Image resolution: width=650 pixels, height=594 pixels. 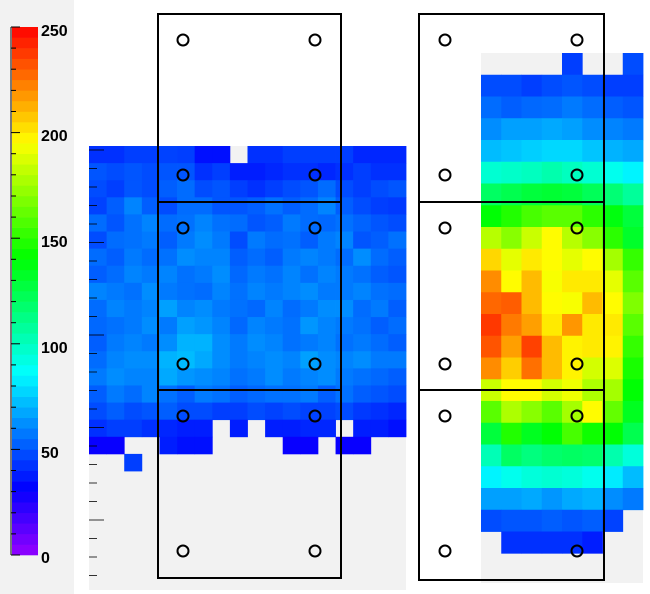 What do you see at coordinates (45, 558) in the screenshot?
I see `colorbar-tick-label-5: 0` at bounding box center [45, 558].